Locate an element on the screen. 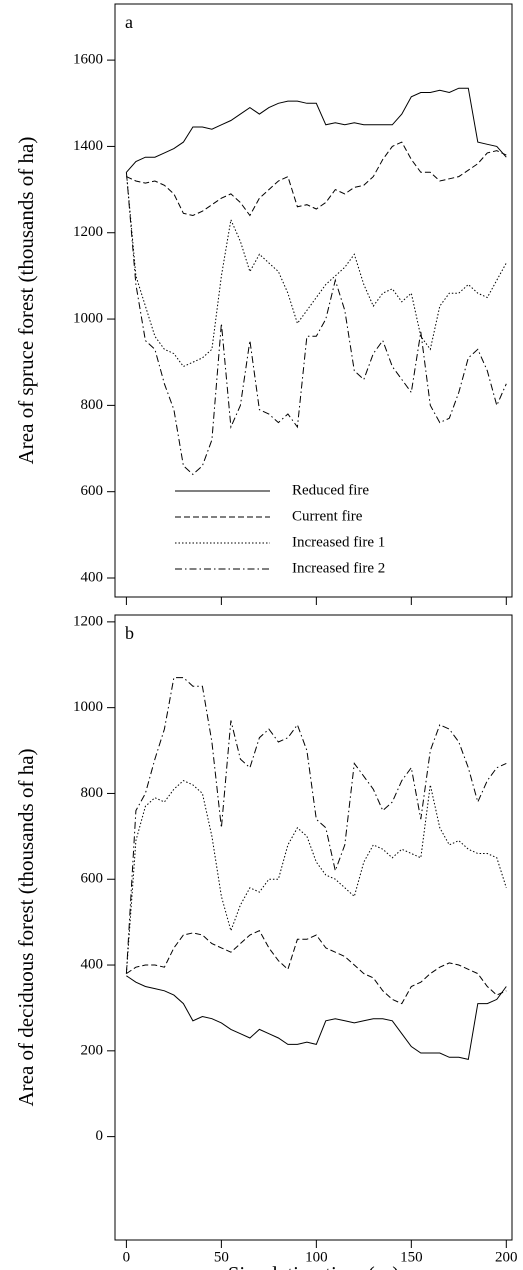 This screenshot has height=1270, width=523. x-tick-label: 150 is located at coordinates (411, 1257).